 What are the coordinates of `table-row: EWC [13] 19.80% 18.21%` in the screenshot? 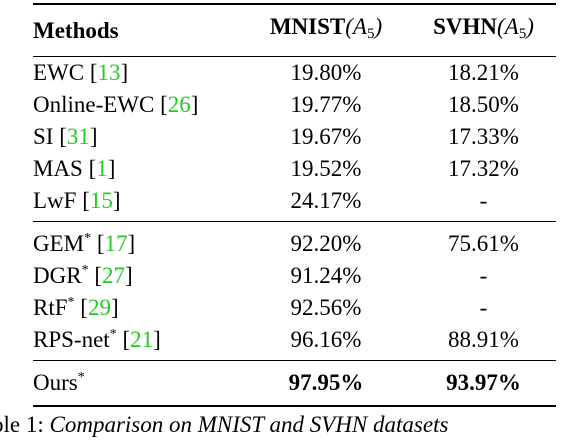 It's located at (294, 73).